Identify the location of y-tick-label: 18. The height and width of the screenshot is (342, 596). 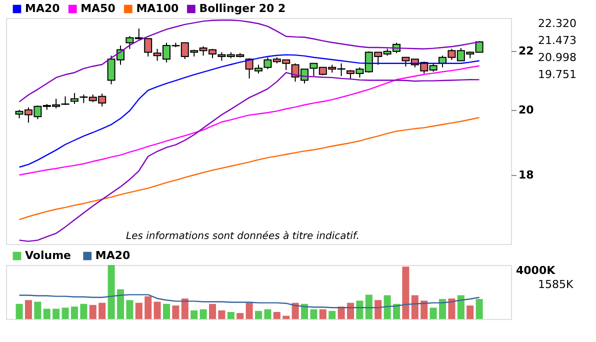
(526, 175).